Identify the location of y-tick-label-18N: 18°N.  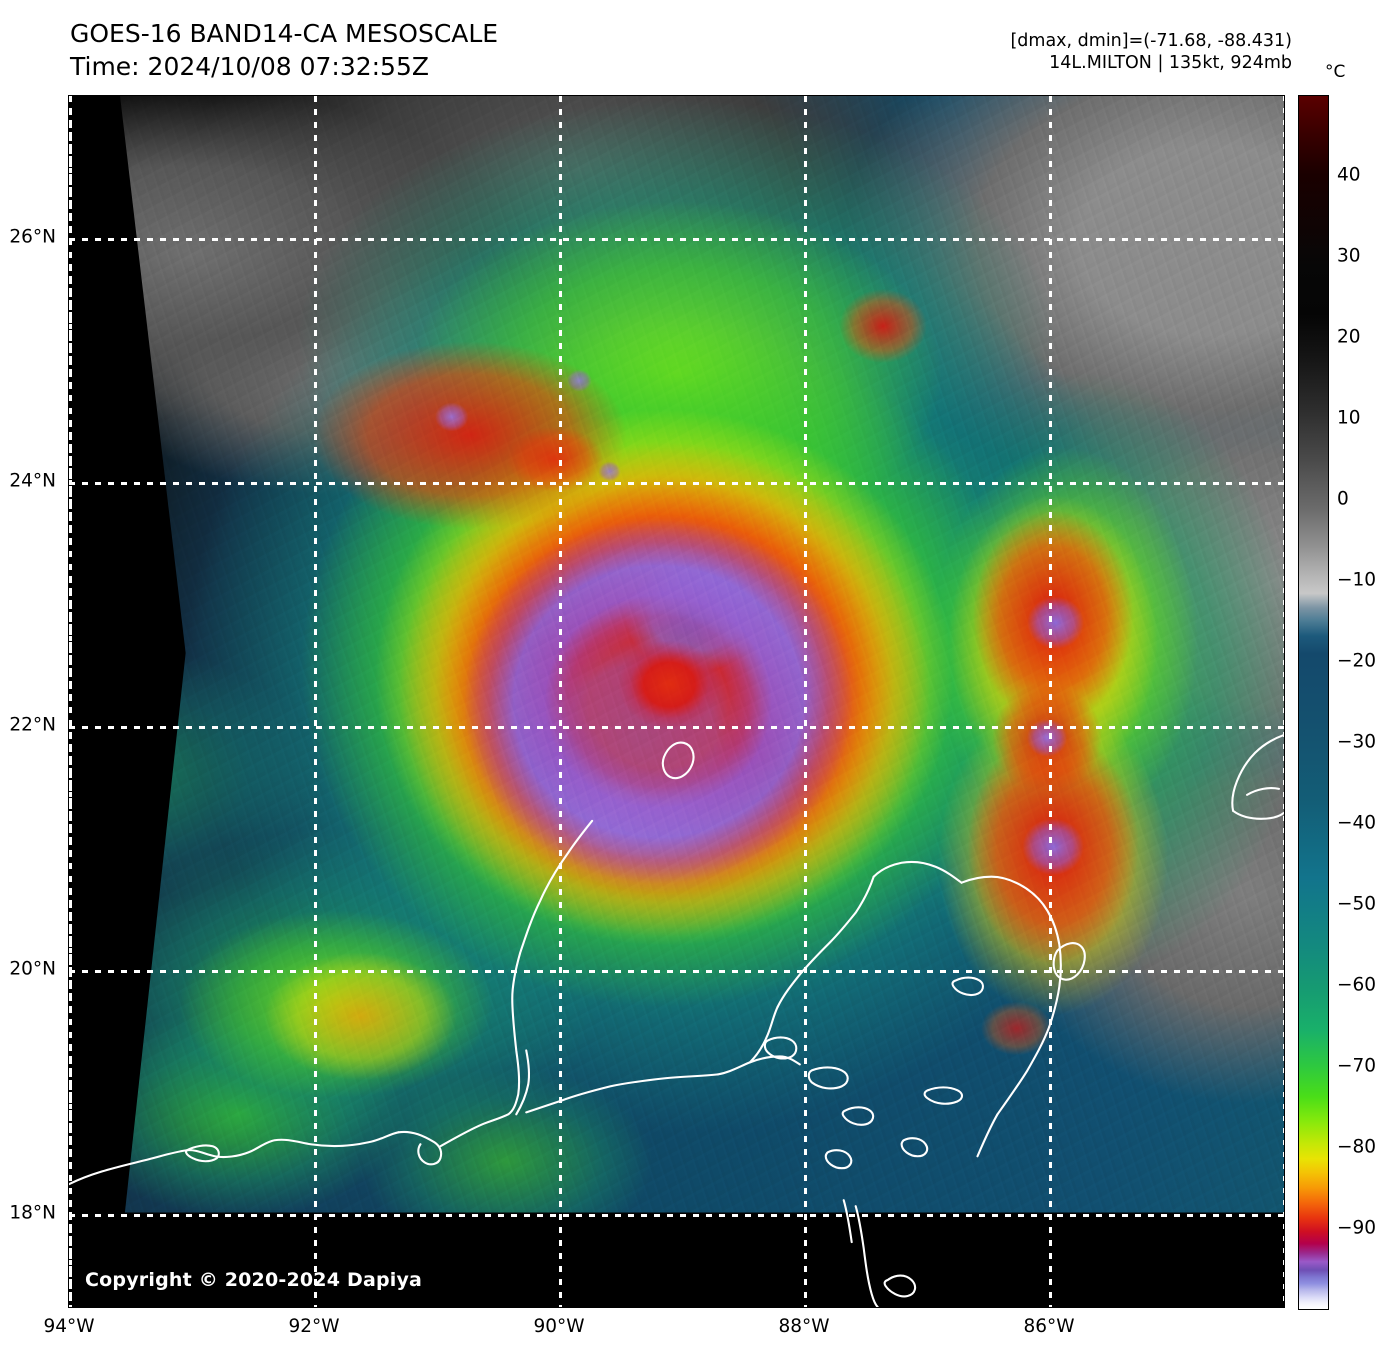
(32, 1213).